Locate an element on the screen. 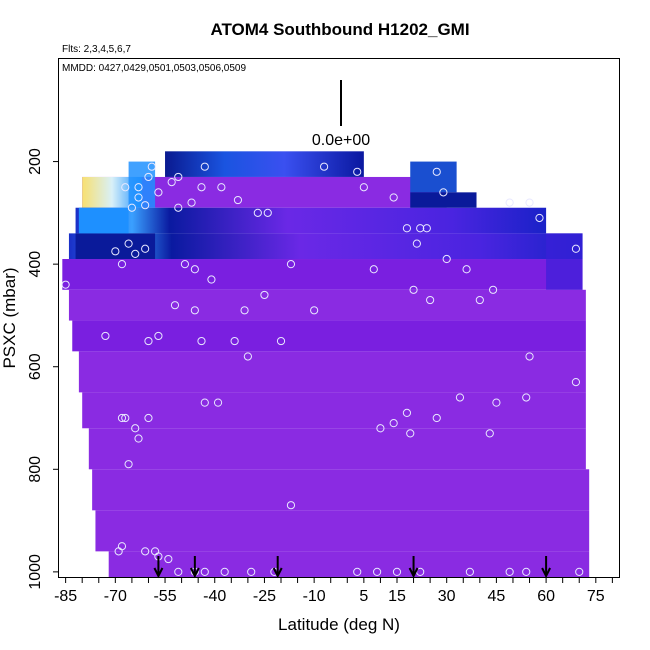 This screenshot has height=650, width=650. x-axis: -85 -70 -55 -40 -25 -10 5 15 30 45 60 75 is located at coordinates (333, 591).